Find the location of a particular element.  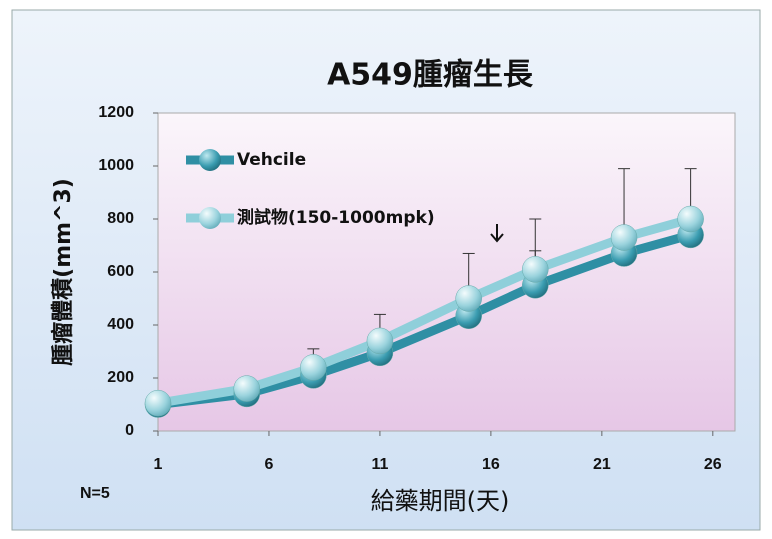

legend-label: 測試物(150-1000mpk) is located at coordinates (336, 217).